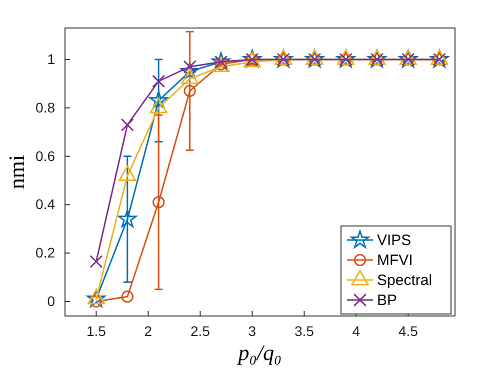 The height and width of the screenshot is (375, 500). What do you see at coordinates (200, 330) in the screenshot?
I see `x-tick-label: 2.5` at bounding box center [200, 330].